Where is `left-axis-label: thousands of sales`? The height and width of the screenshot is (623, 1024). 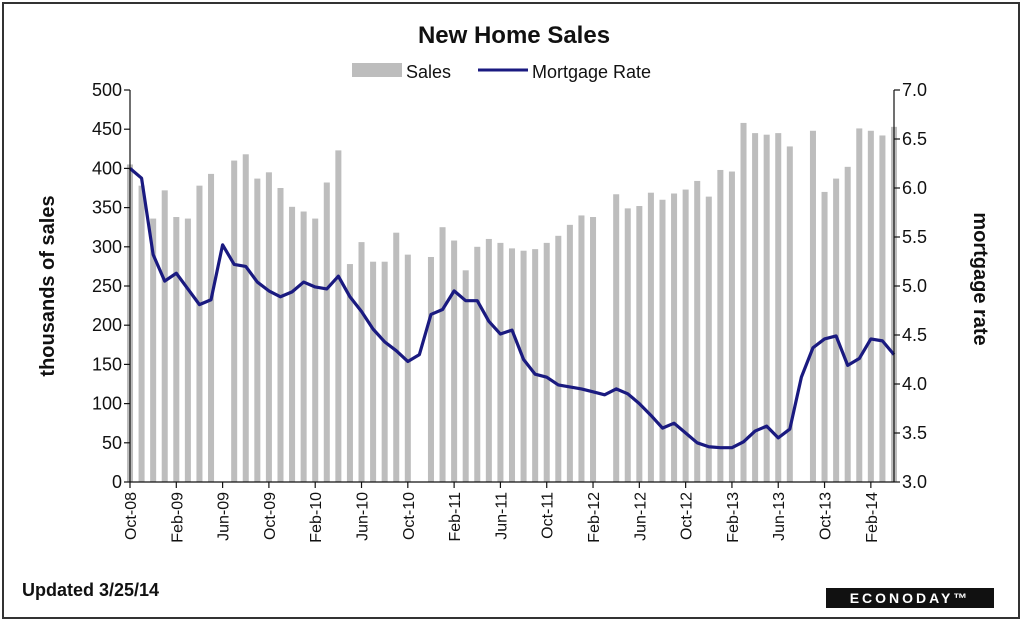
left-axis-label: thousands of sales is located at coordinates (48, 285).